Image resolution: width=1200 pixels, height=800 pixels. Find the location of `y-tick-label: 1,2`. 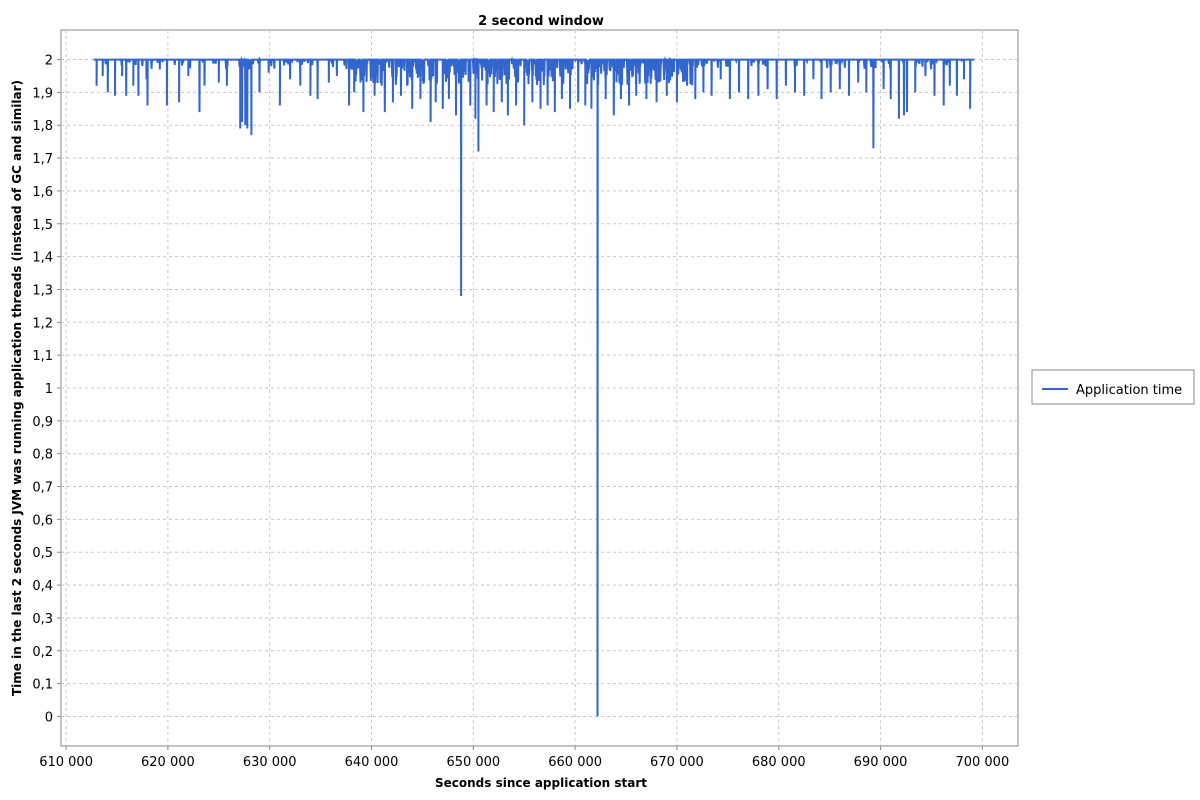

y-tick-label: 1,2 is located at coordinates (42, 323).